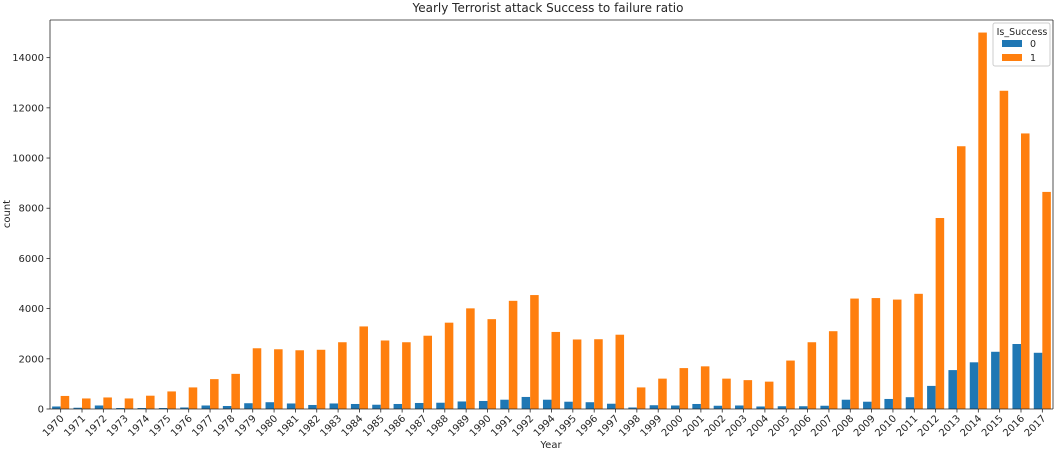 The width and height of the screenshot is (1059, 456). Describe the element at coordinates (886, 426) in the screenshot. I see `x-tick-label-2010: 2010` at that location.